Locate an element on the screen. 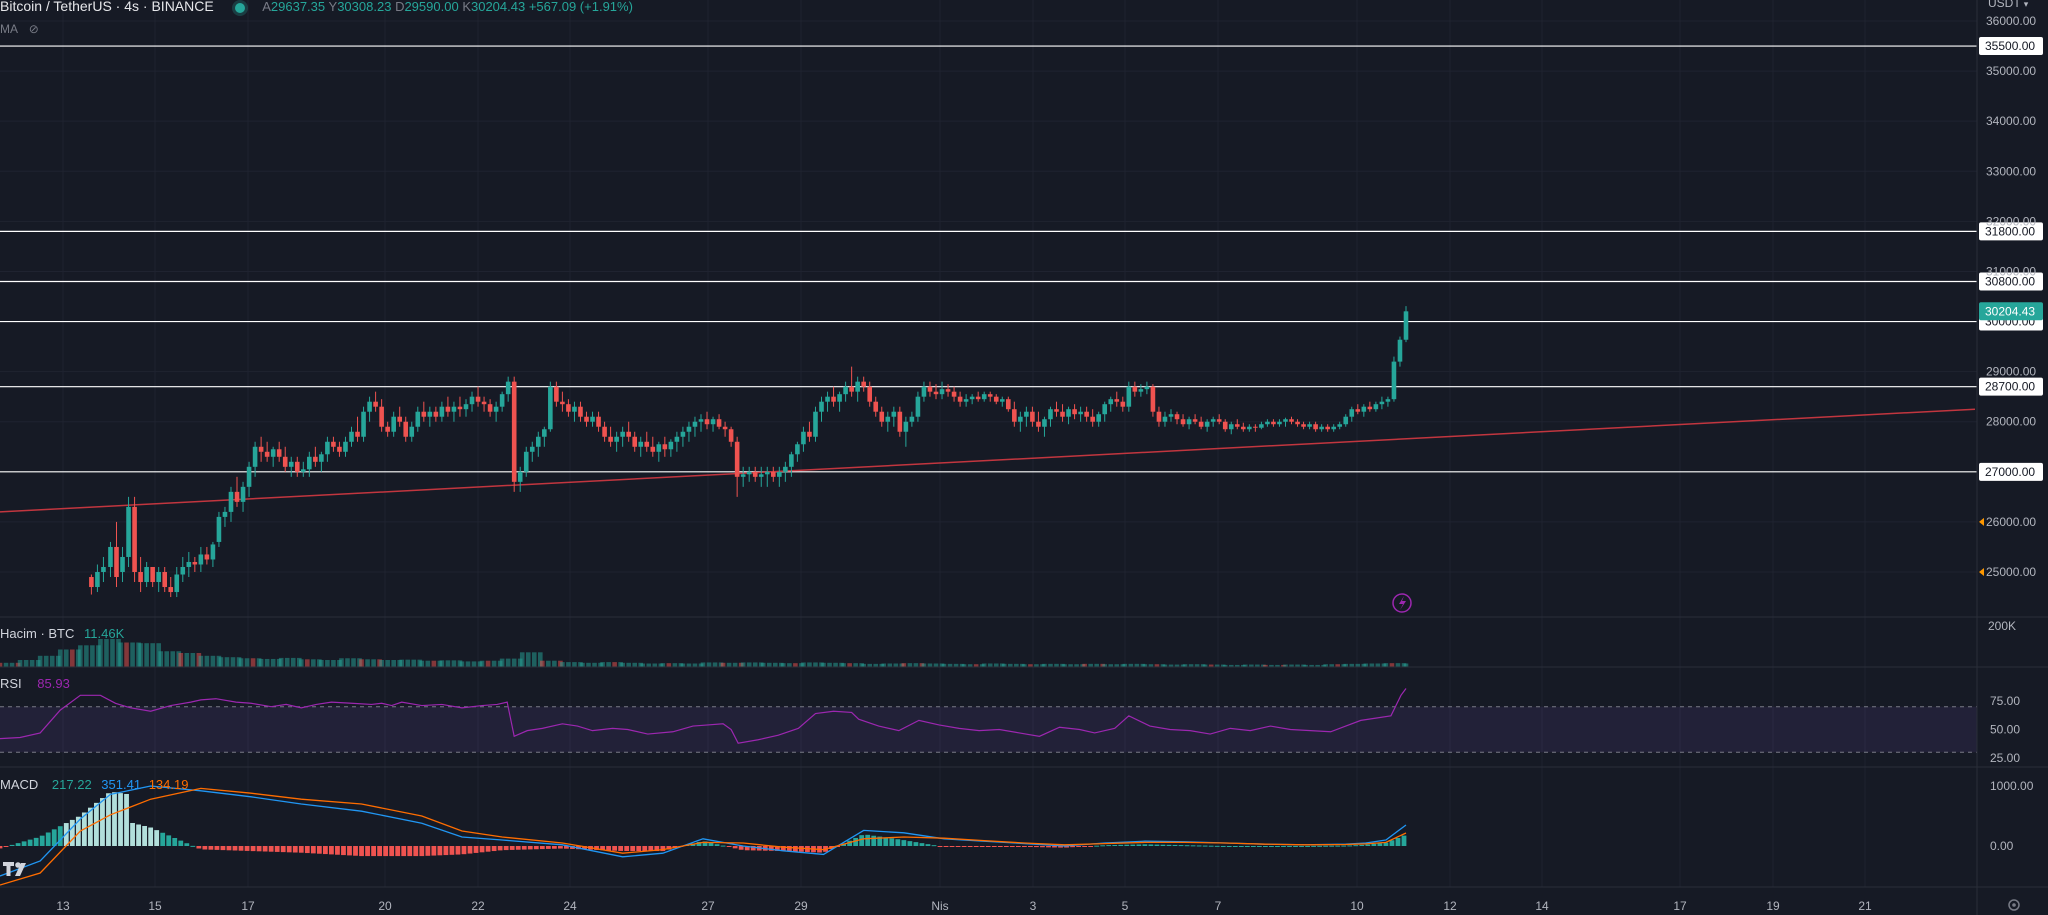  trend-line is located at coordinates (988, 460).